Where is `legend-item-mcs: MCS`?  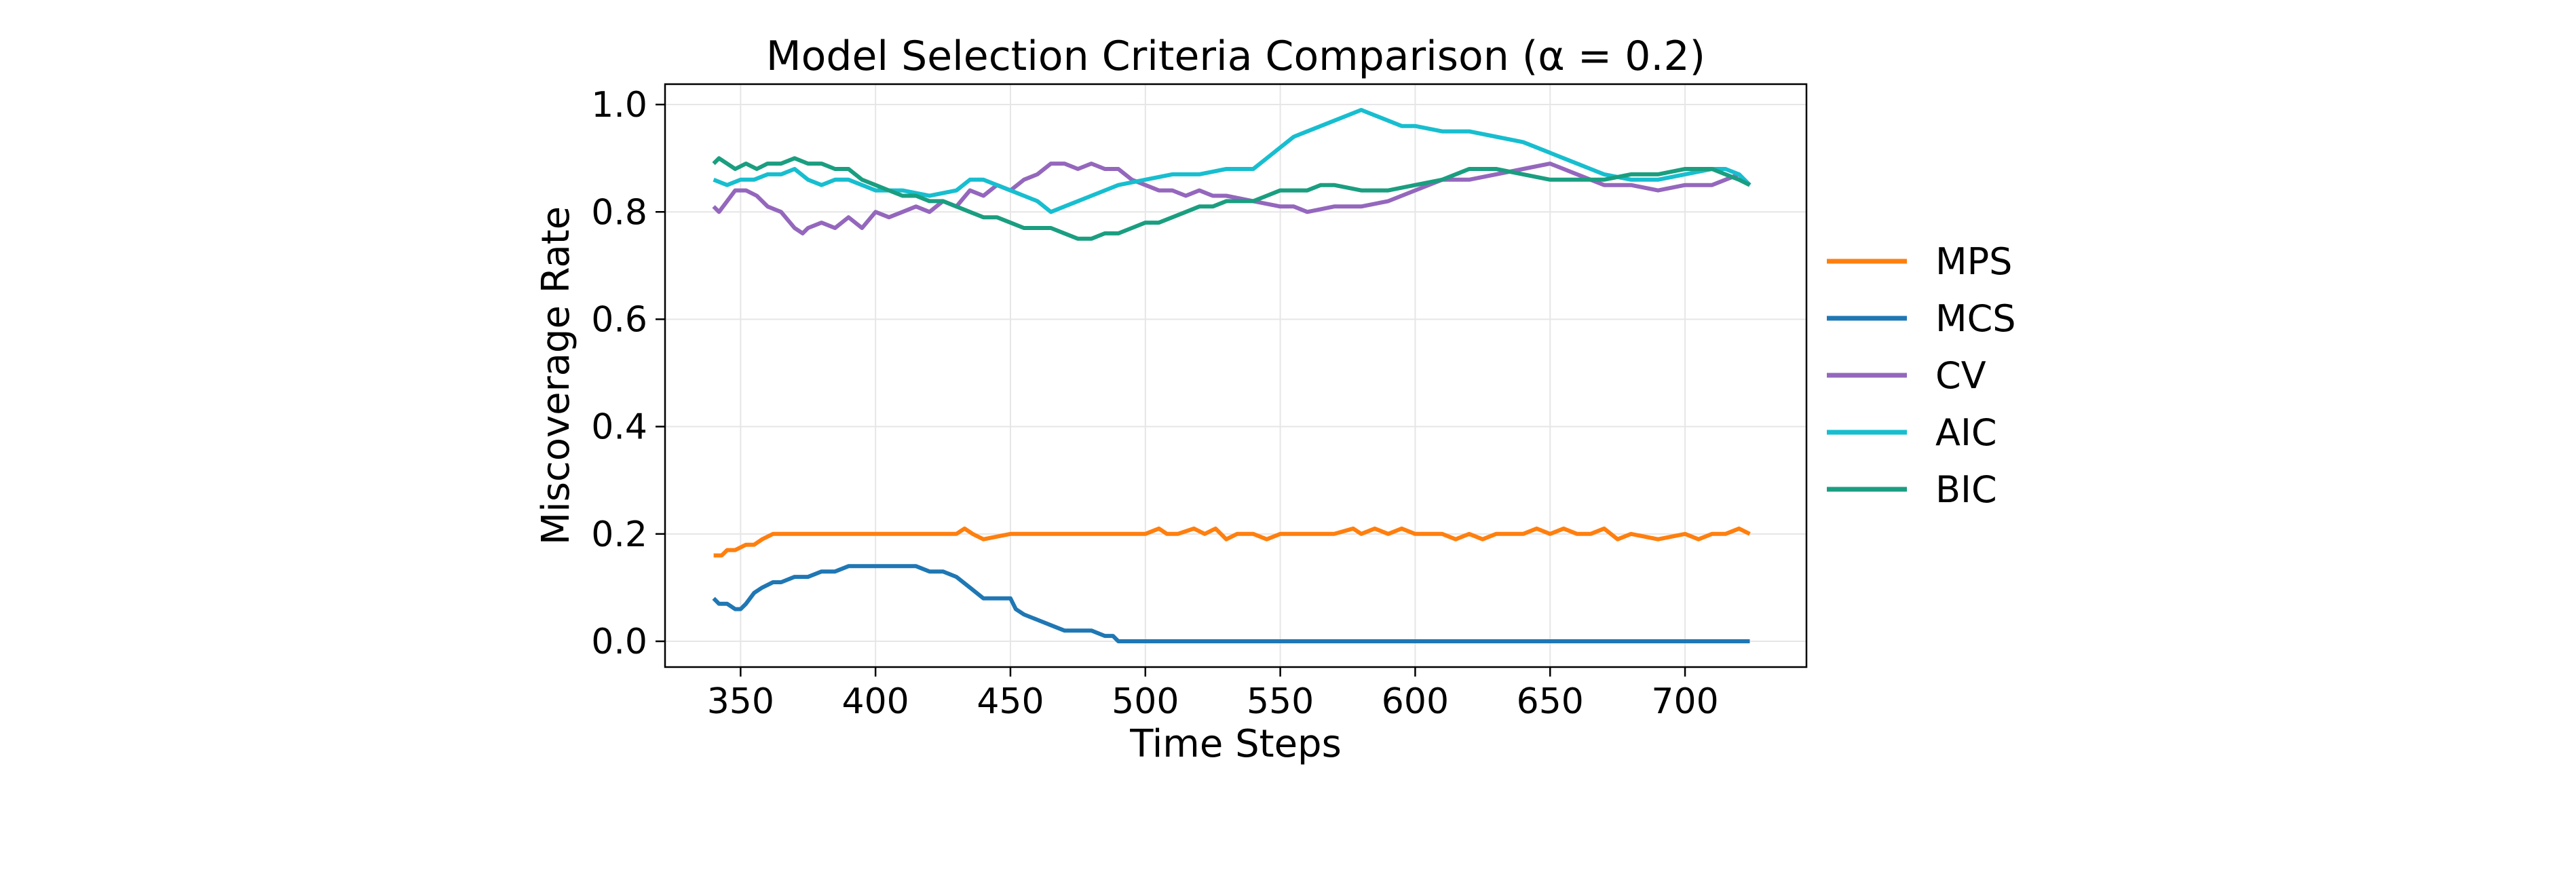 legend-item-mcs: MCS is located at coordinates (1922, 318).